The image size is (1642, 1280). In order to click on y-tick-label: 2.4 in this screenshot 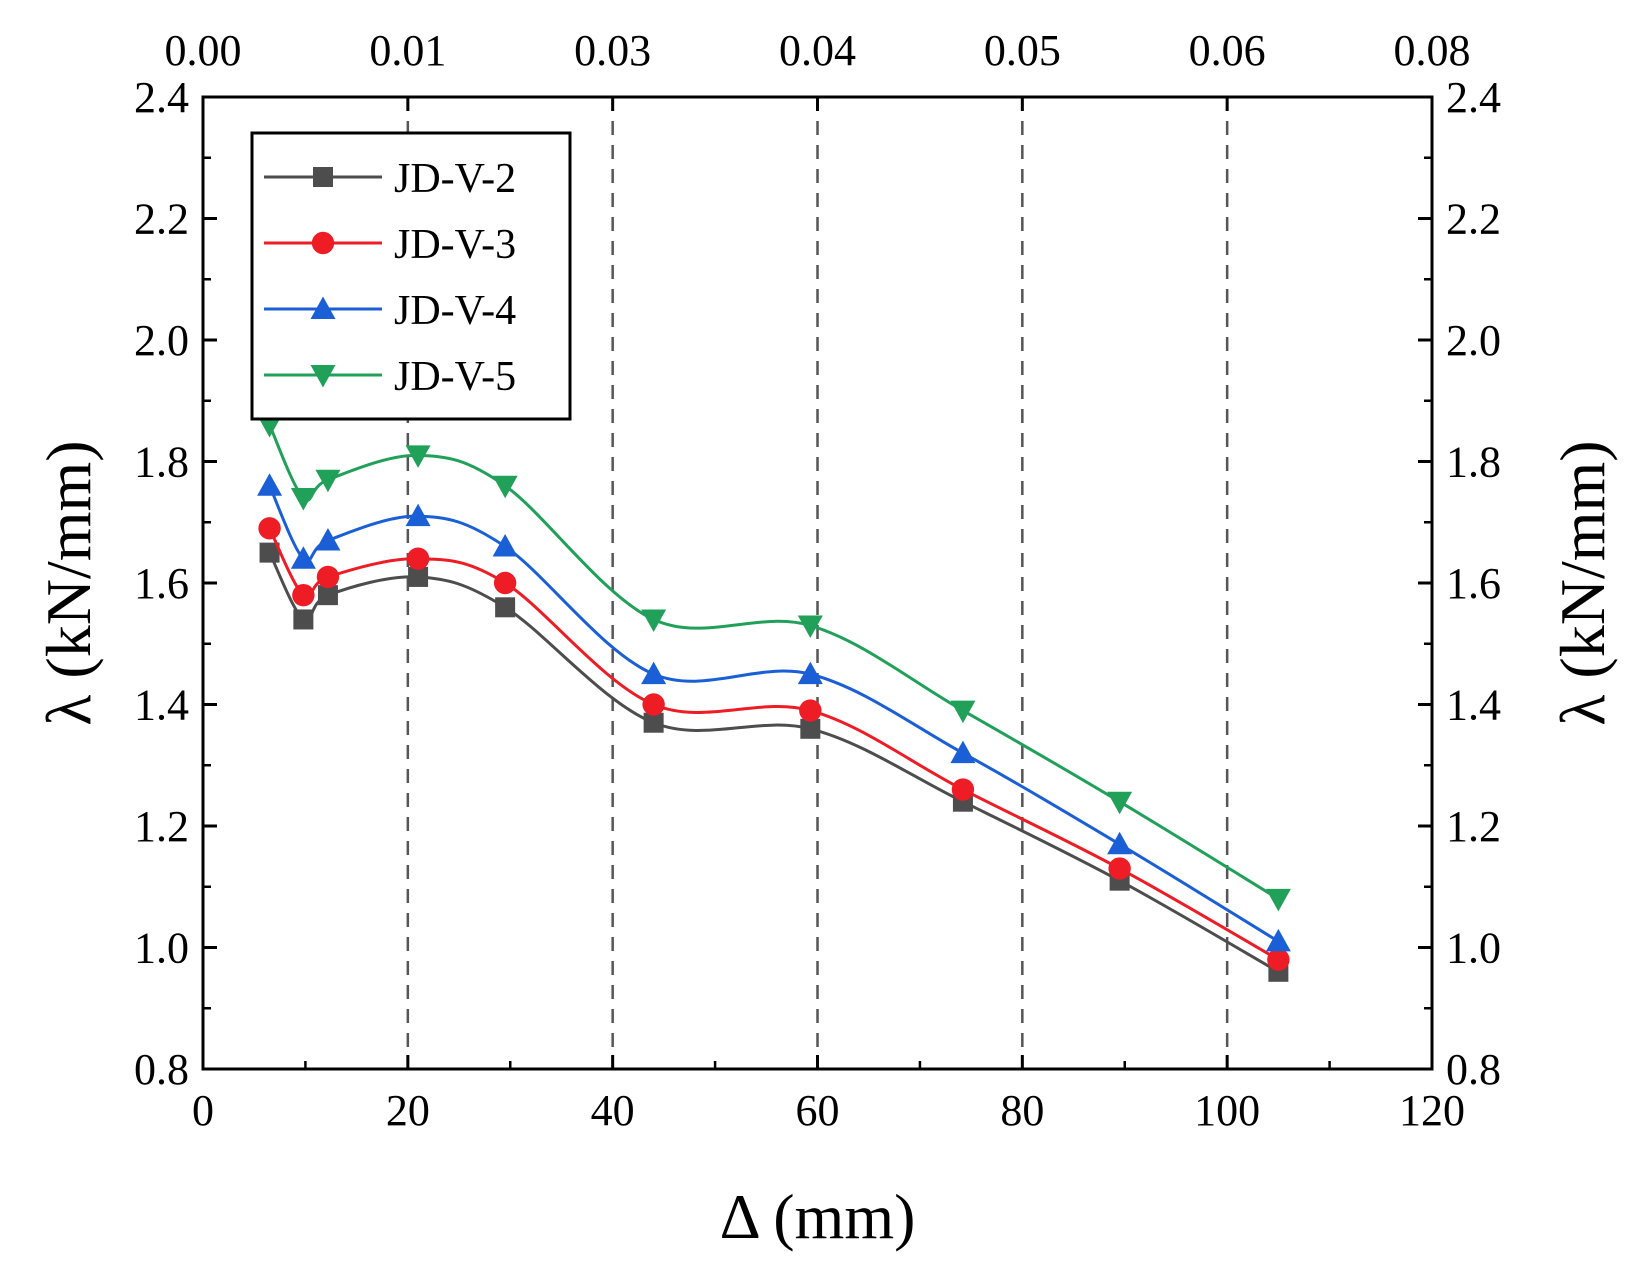, I will do `click(161, 97)`.